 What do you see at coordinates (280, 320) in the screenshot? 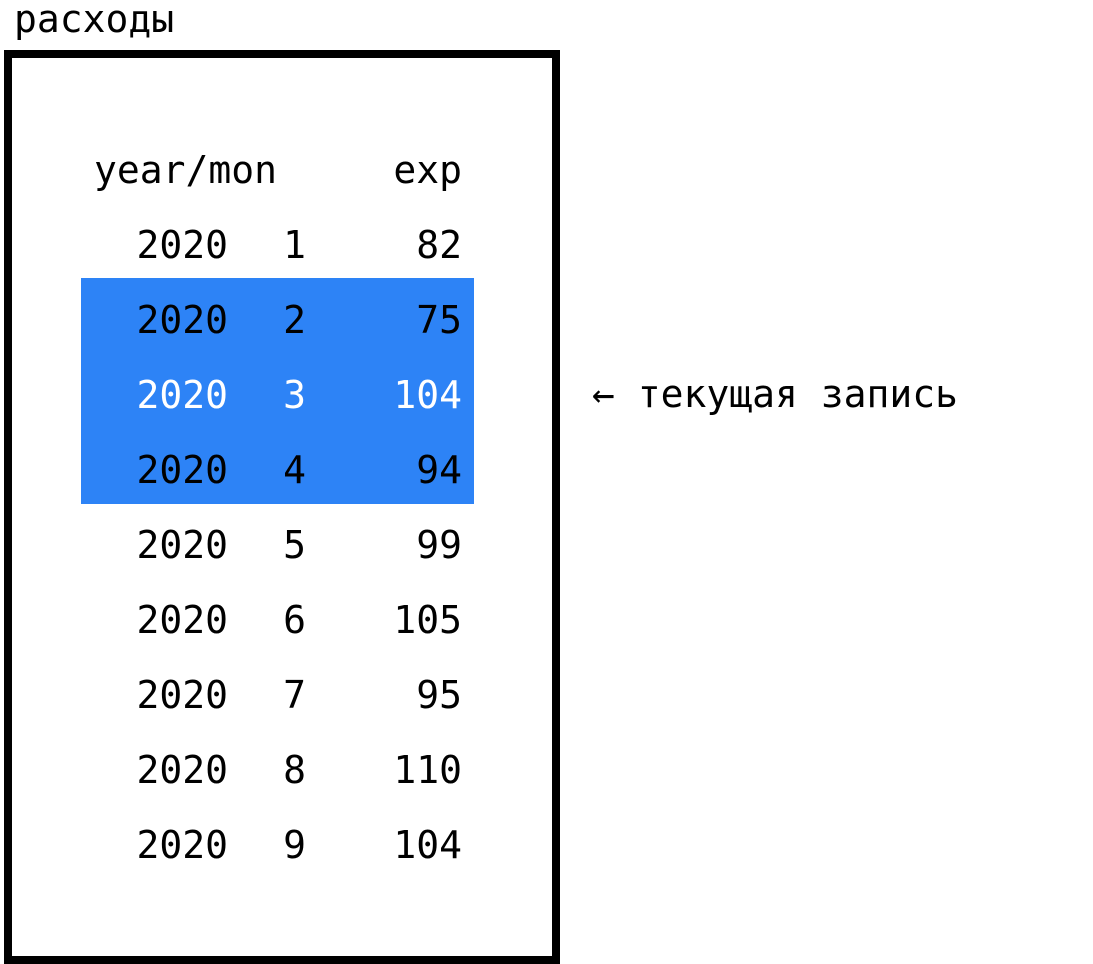
I see `cell-mon: 2` at bounding box center [280, 320].